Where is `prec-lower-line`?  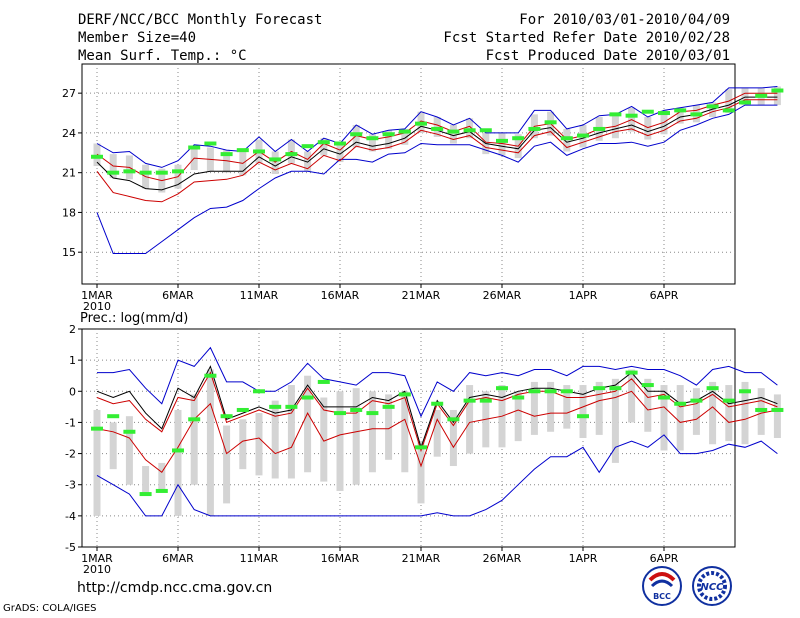 prec-lower-line is located at coordinates (437, 432).